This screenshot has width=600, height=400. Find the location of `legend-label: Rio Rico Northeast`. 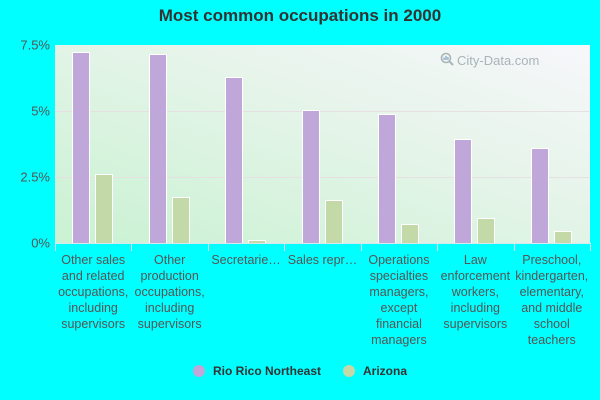

legend-label: Rio Rico Northeast is located at coordinates (266, 371).